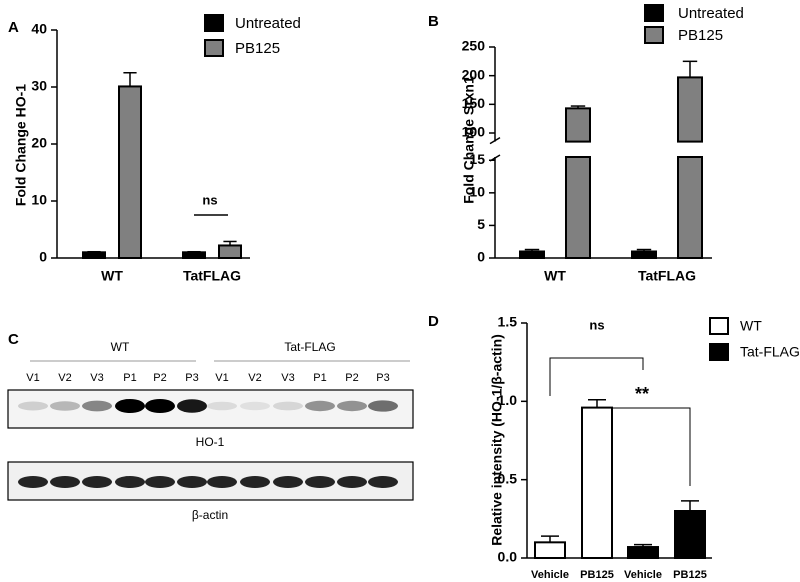 The height and width of the screenshot is (582, 800). Describe the element at coordinates (497, 440) in the screenshot. I see `y-axis-label: Relative intensity (HO-1/β-actin)` at that location.